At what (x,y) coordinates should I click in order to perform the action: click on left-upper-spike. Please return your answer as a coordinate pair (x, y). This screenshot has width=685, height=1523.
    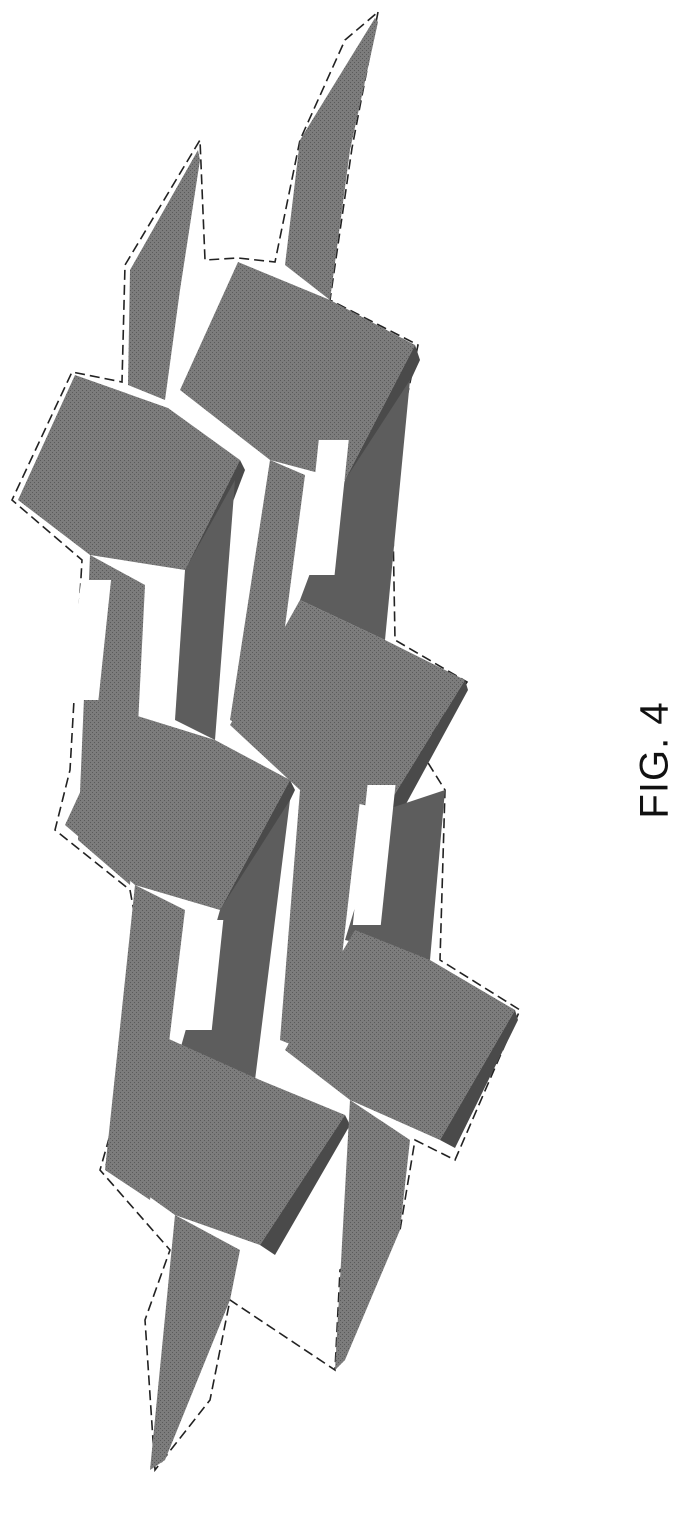
    Looking at the image, I should click on (164, 275).